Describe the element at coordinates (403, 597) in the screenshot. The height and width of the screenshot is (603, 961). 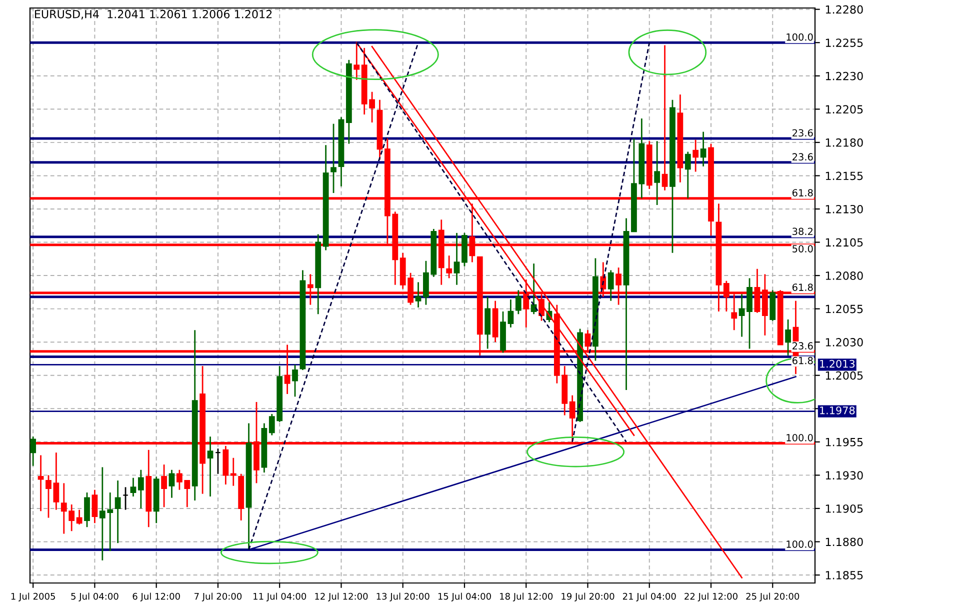
I see `x-tick-label: 13 Jul 20:00` at that location.